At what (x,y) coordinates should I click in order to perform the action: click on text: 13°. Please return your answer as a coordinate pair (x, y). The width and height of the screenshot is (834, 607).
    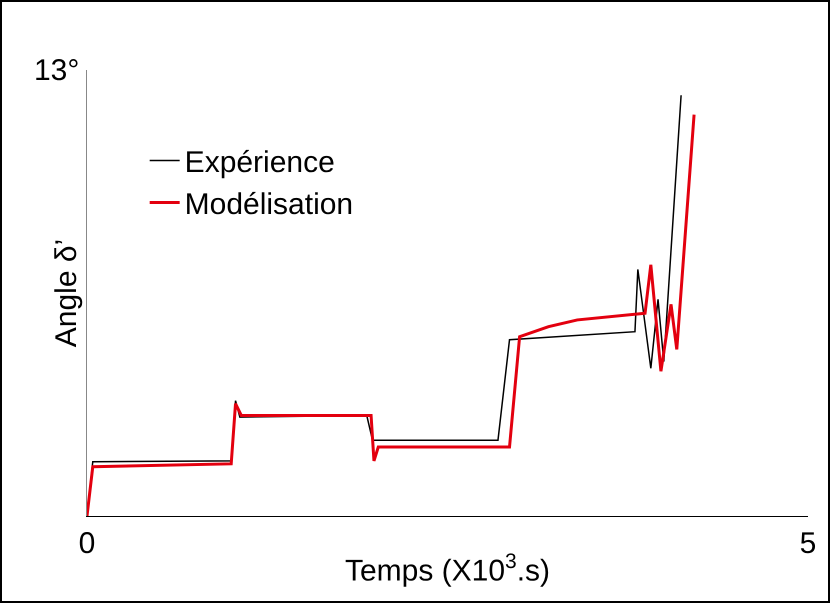
    Looking at the image, I should click on (57, 70).